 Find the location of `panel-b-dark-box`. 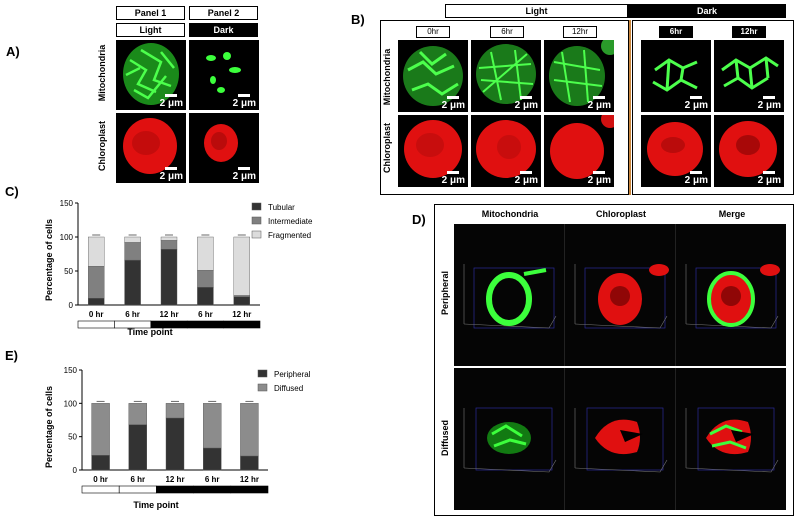

panel-b-dark-box is located at coordinates (713, 107).